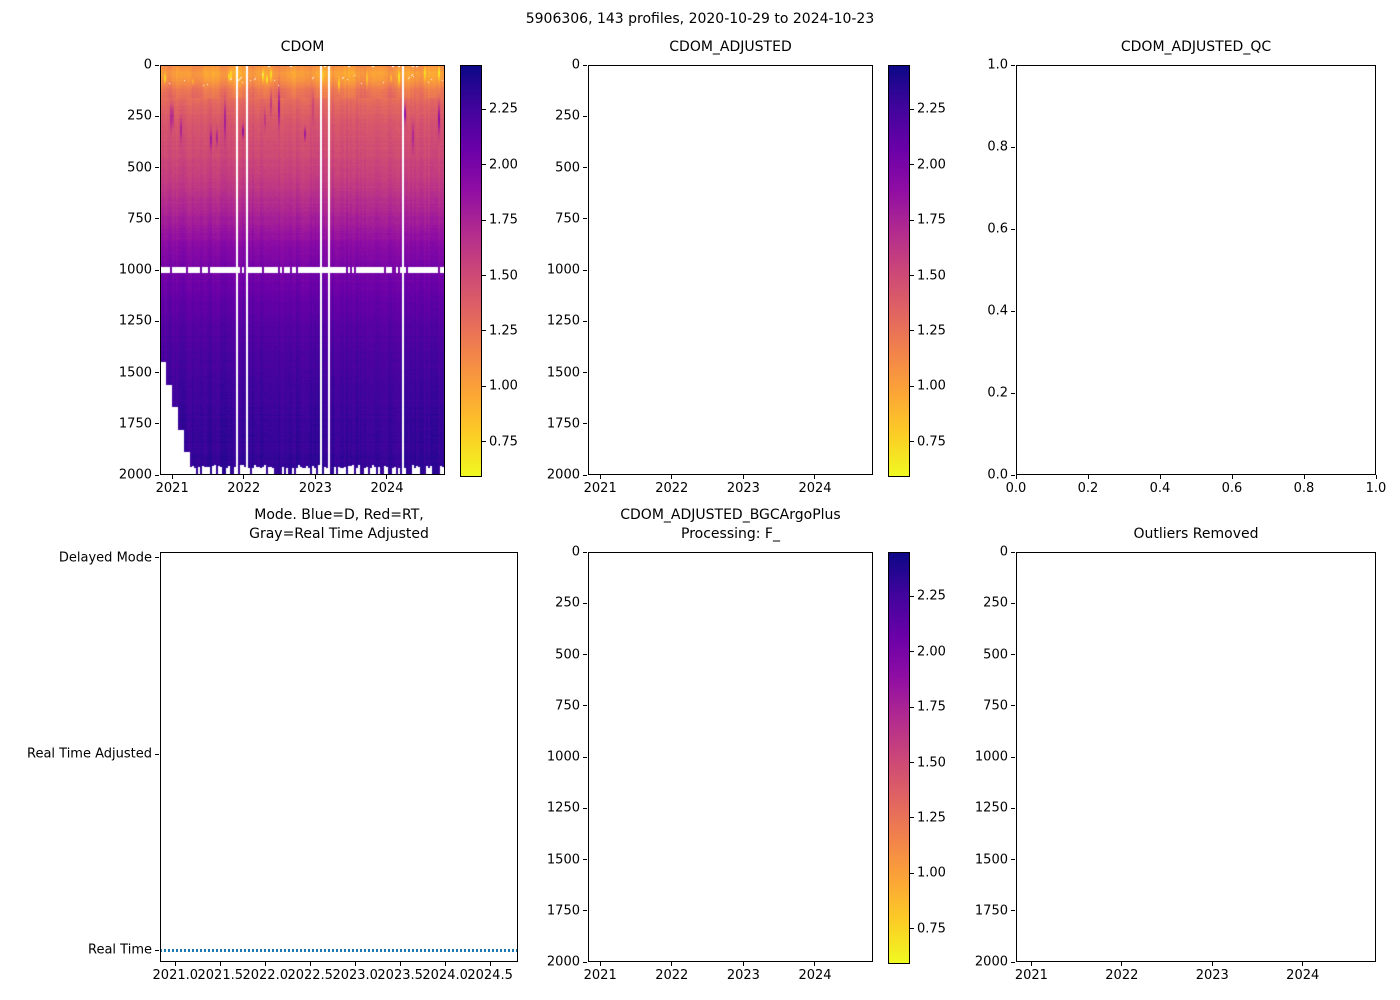  I want to click on x-tick-label: 2022.0, so click(265, 975).